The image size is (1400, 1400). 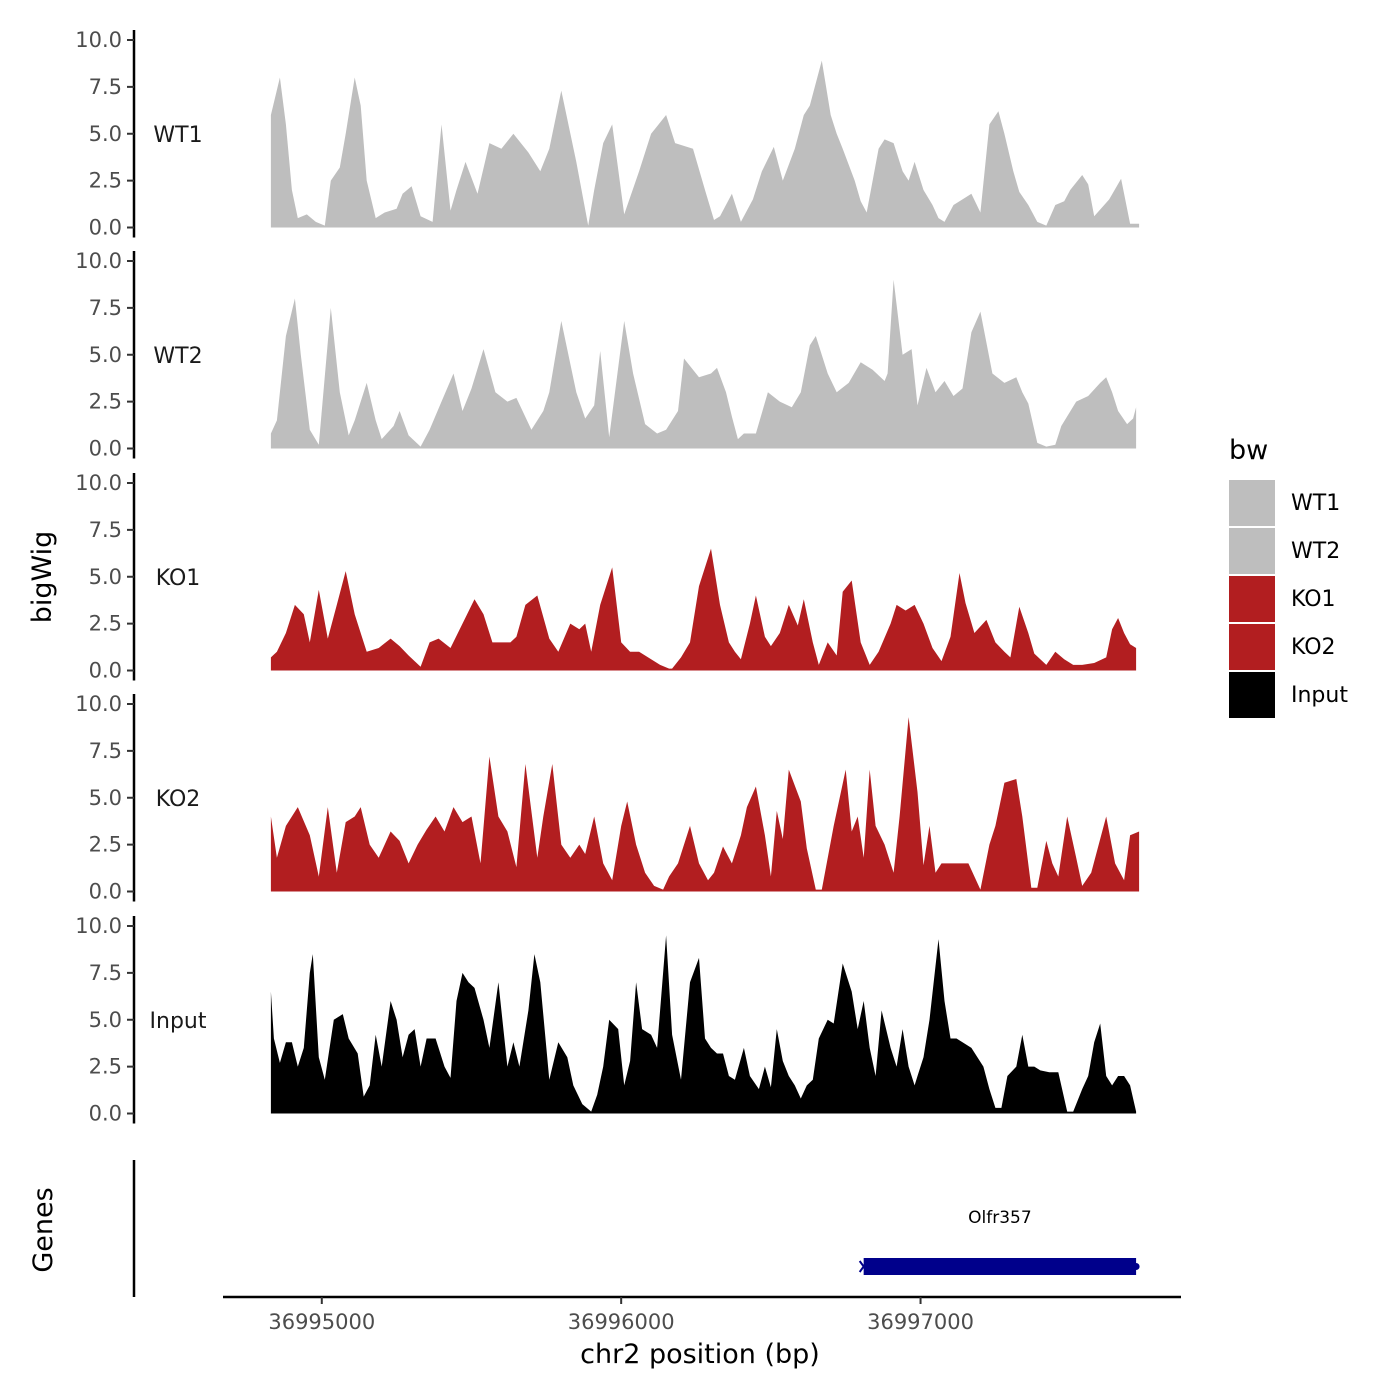 I want to click on area-ko2, so click(x=705, y=804).